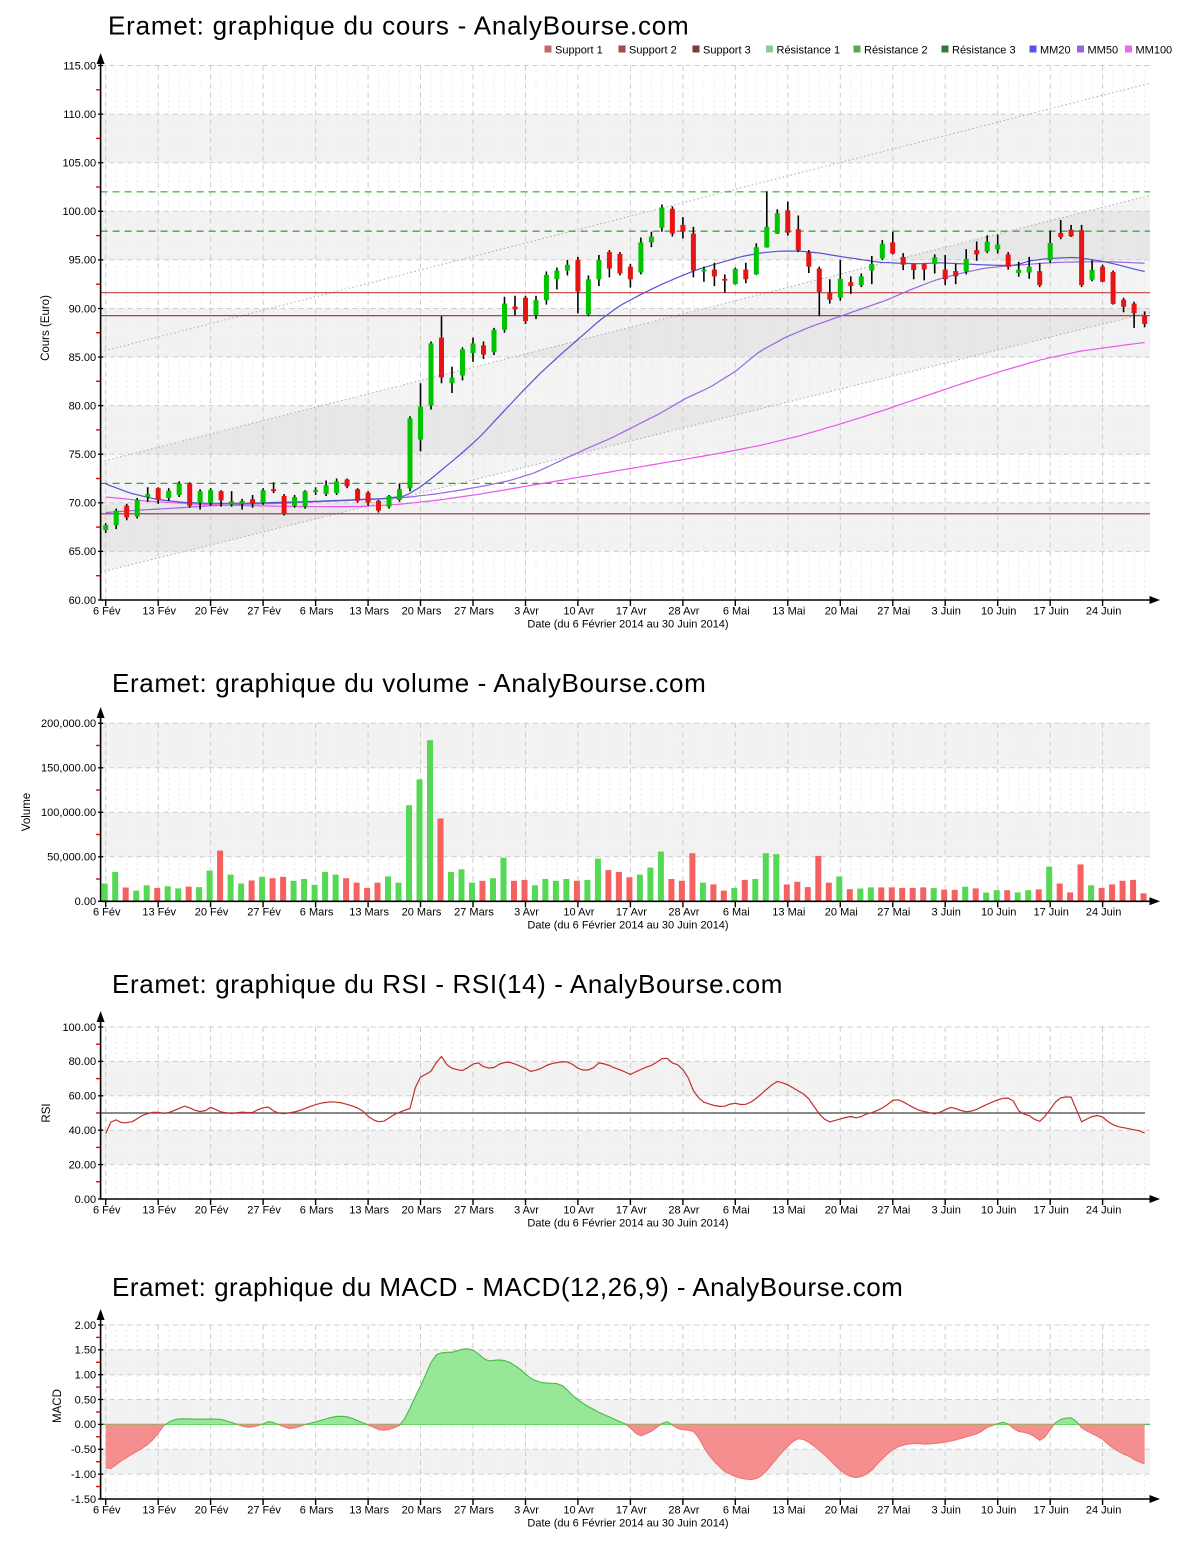 This screenshot has width=1200, height=1550. What do you see at coordinates (47, 1112) in the screenshot?
I see `svg-text: RSI` at bounding box center [47, 1112].